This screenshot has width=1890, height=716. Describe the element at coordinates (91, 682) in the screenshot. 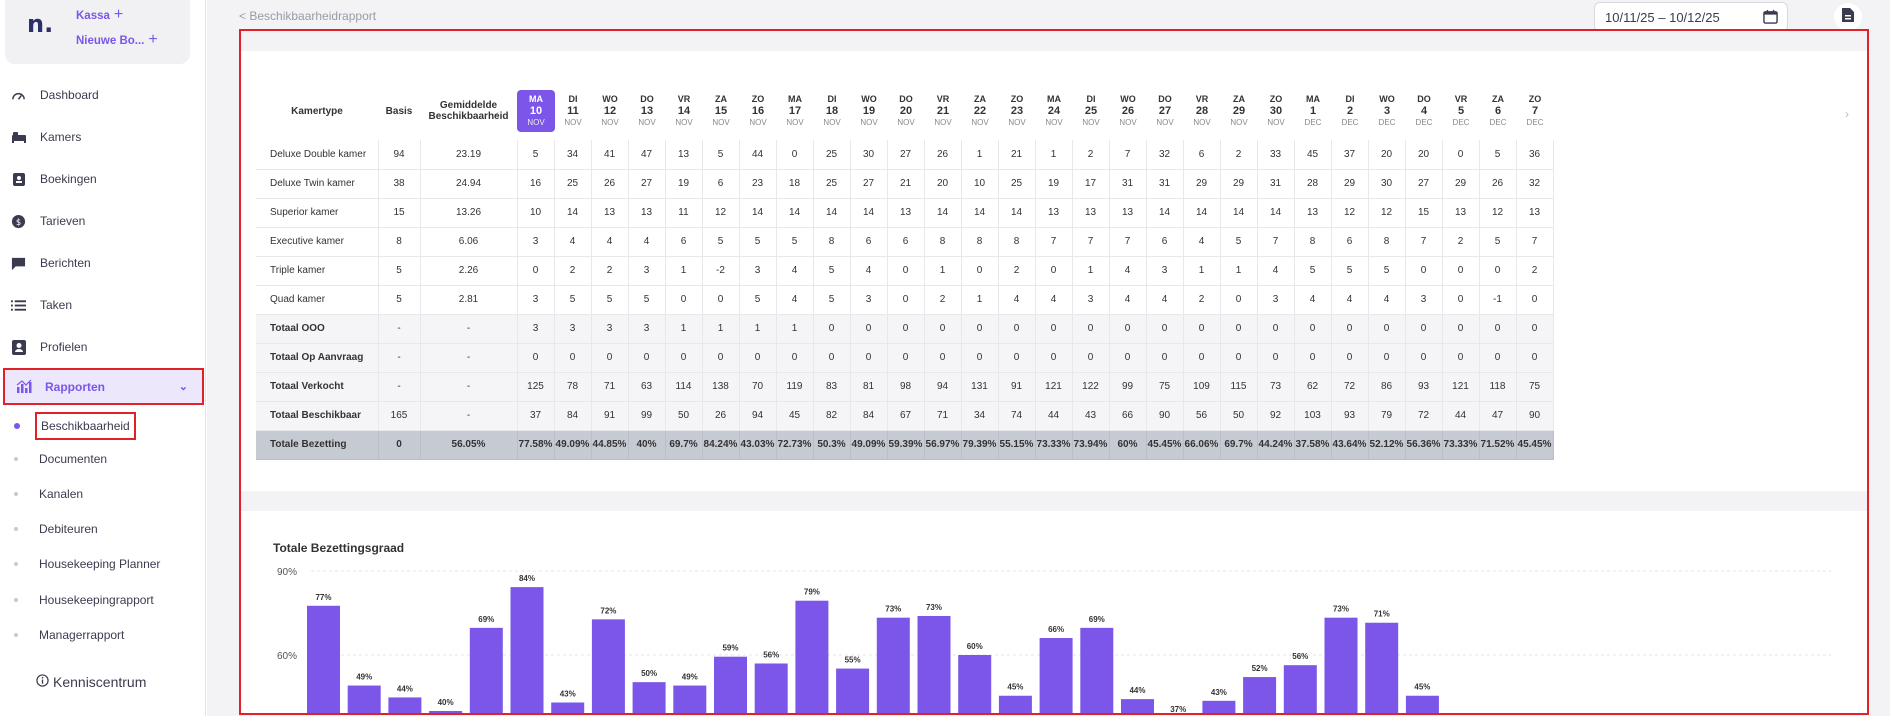

I see `kenniscentrum-link: Kenniscentrum` at that location.